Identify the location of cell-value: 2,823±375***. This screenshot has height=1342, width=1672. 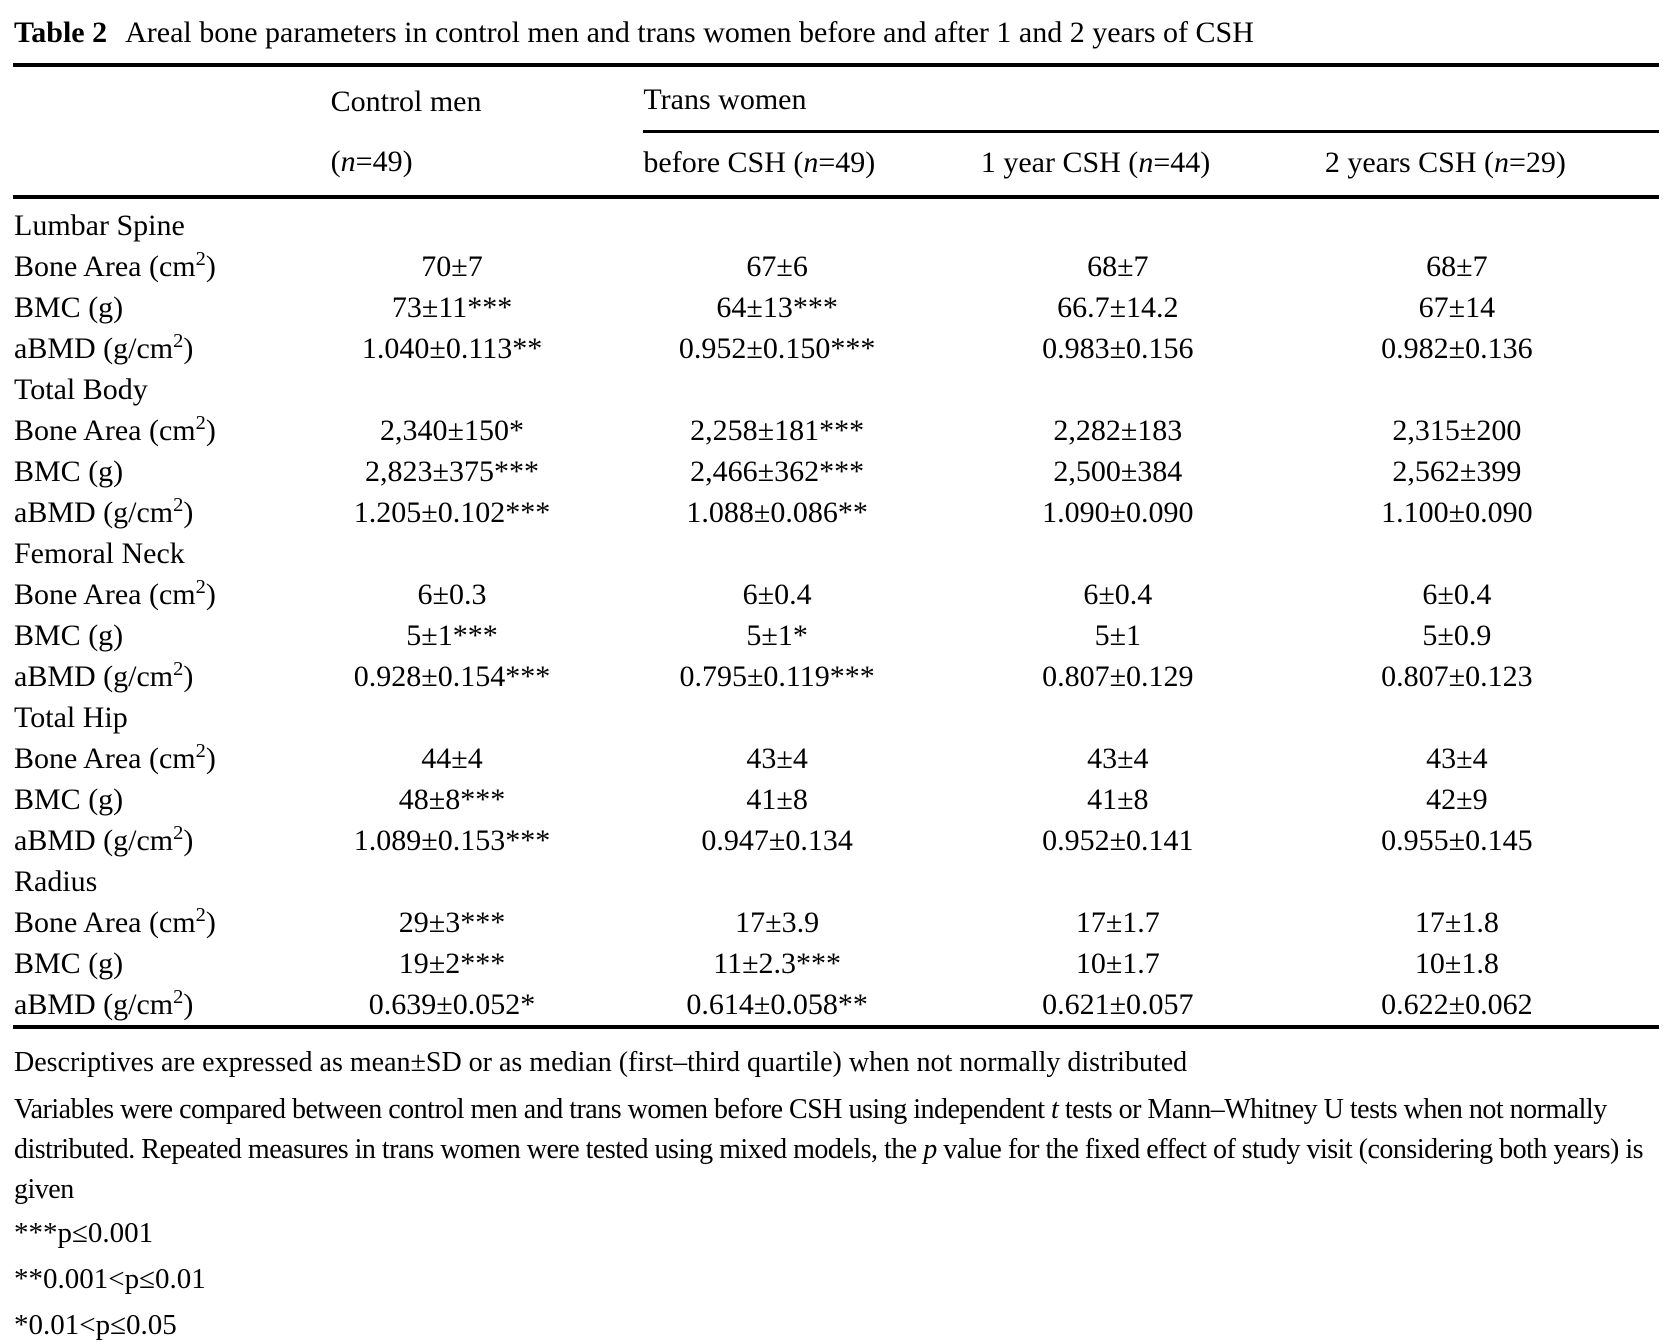
(452, 471).